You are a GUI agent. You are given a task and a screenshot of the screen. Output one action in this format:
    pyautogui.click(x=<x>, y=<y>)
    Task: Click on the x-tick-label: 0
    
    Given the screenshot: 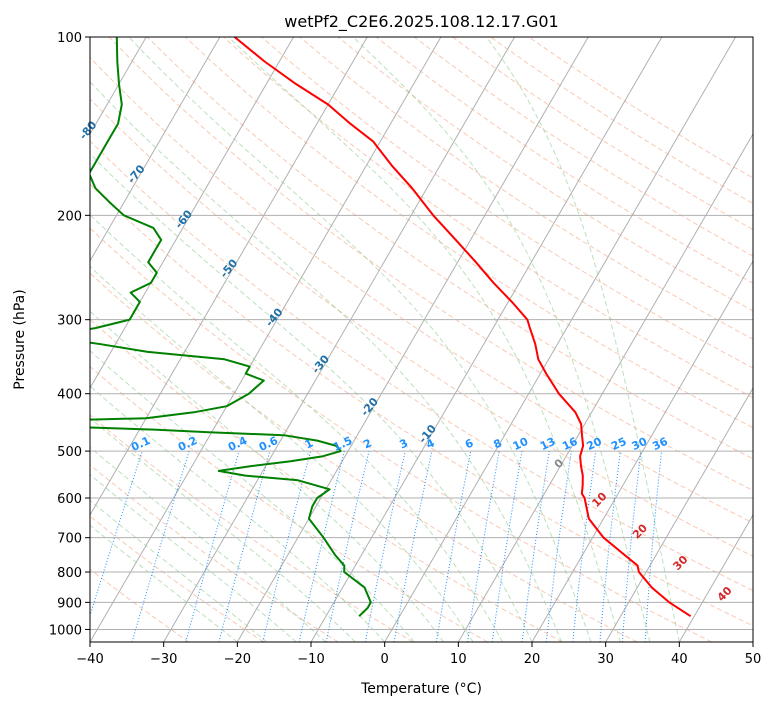 What is the action you would take?
    pyautogui.click(x=385, y=659)
    